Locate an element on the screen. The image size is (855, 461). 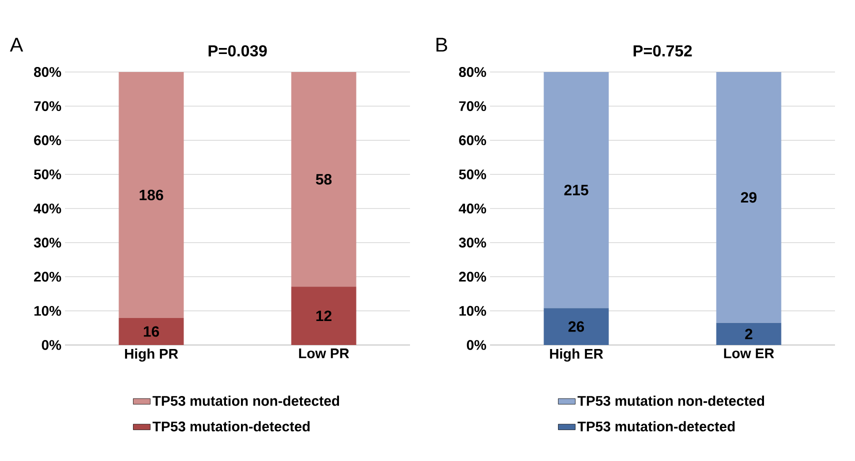
annotation: 186 is located at coordinates (152, 195).